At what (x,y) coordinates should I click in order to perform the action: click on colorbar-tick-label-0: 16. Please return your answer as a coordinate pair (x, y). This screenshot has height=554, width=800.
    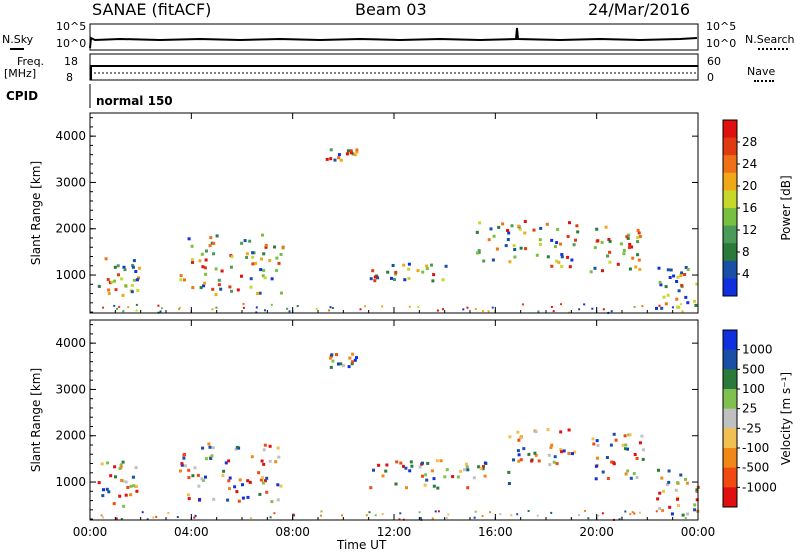
    Looking at the image, I should click on (749, 208).